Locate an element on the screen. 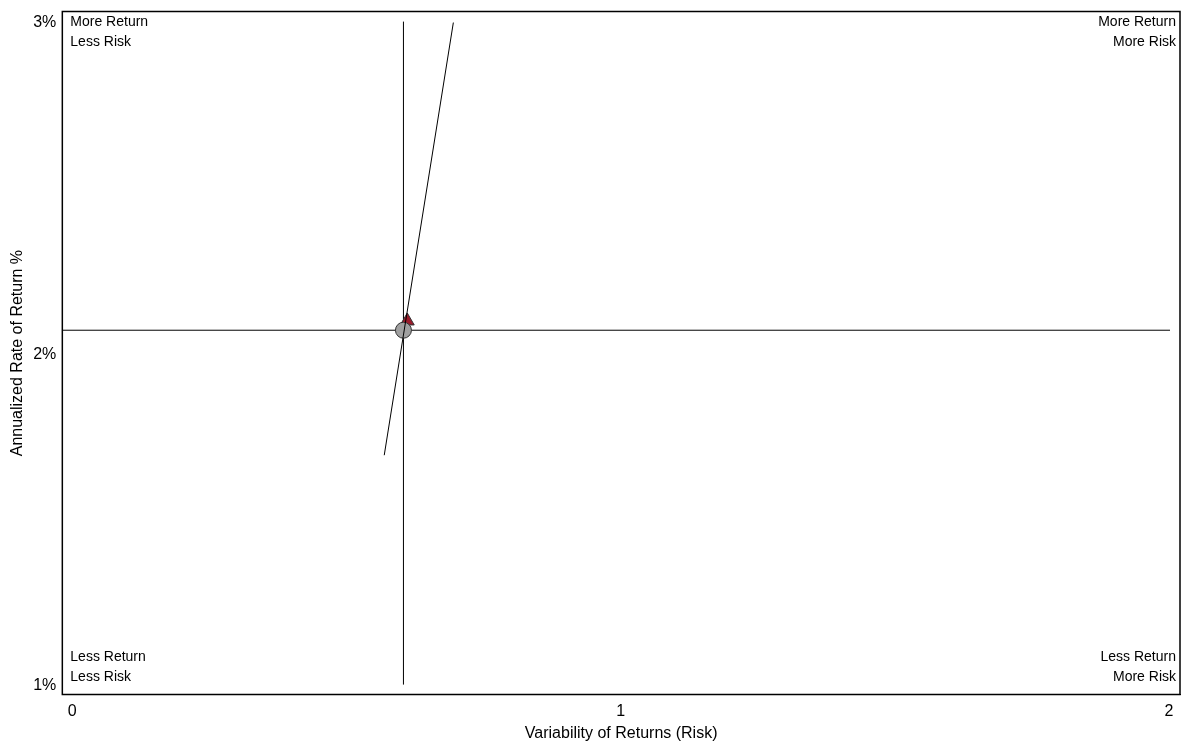 Image resolution: width=1189 pixels, height=747 pixels. y-axis-title: Annualized Rate of Return % is located at coordinates (17, 353).